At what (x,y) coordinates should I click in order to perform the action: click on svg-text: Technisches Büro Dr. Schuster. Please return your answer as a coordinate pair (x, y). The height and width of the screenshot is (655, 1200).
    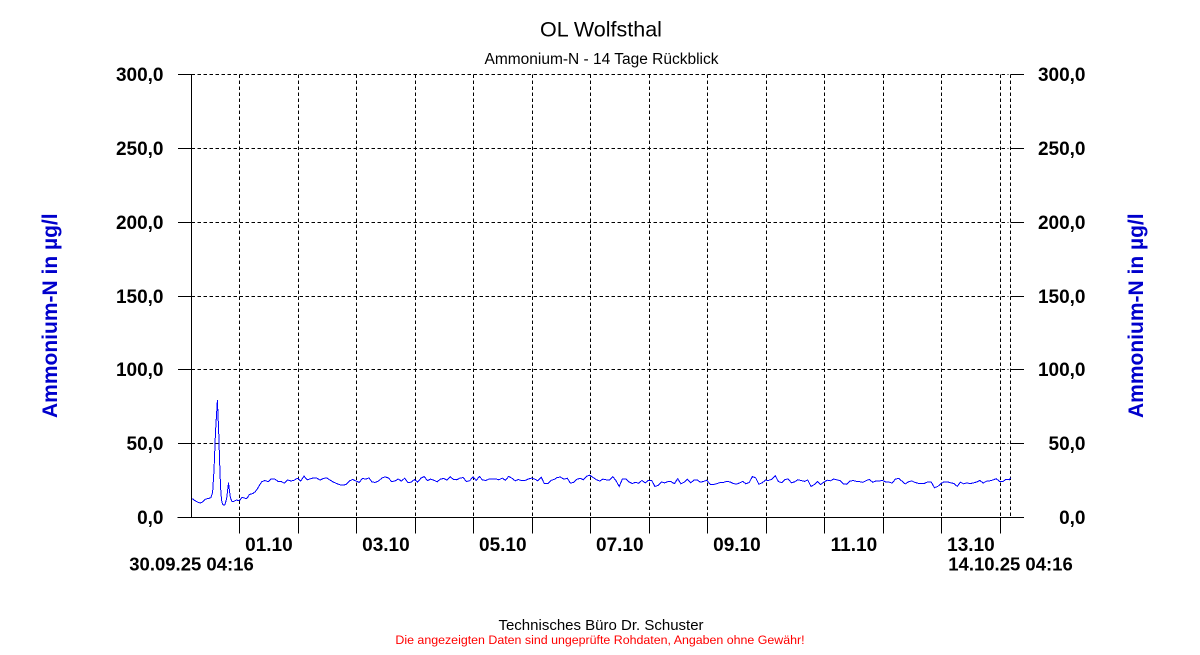
    Looking at the image, I should click on (600, 625).